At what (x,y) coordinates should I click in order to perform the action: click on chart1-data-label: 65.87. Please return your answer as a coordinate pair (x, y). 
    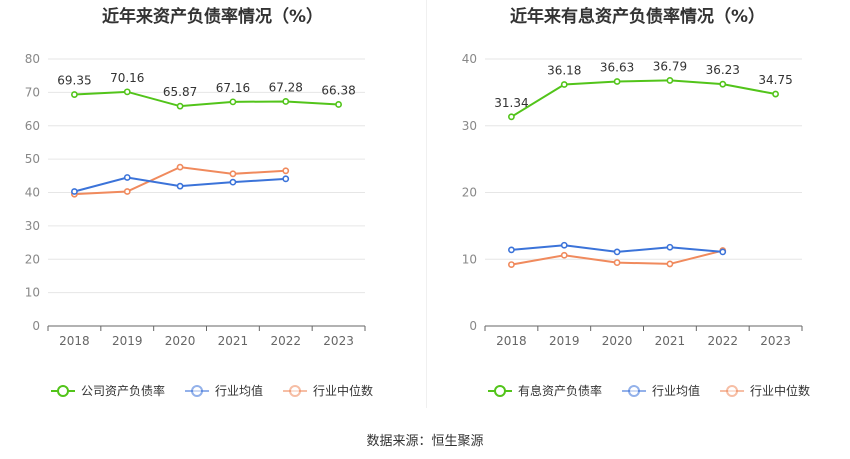
    Looking at the image, I should click on (180, 92).